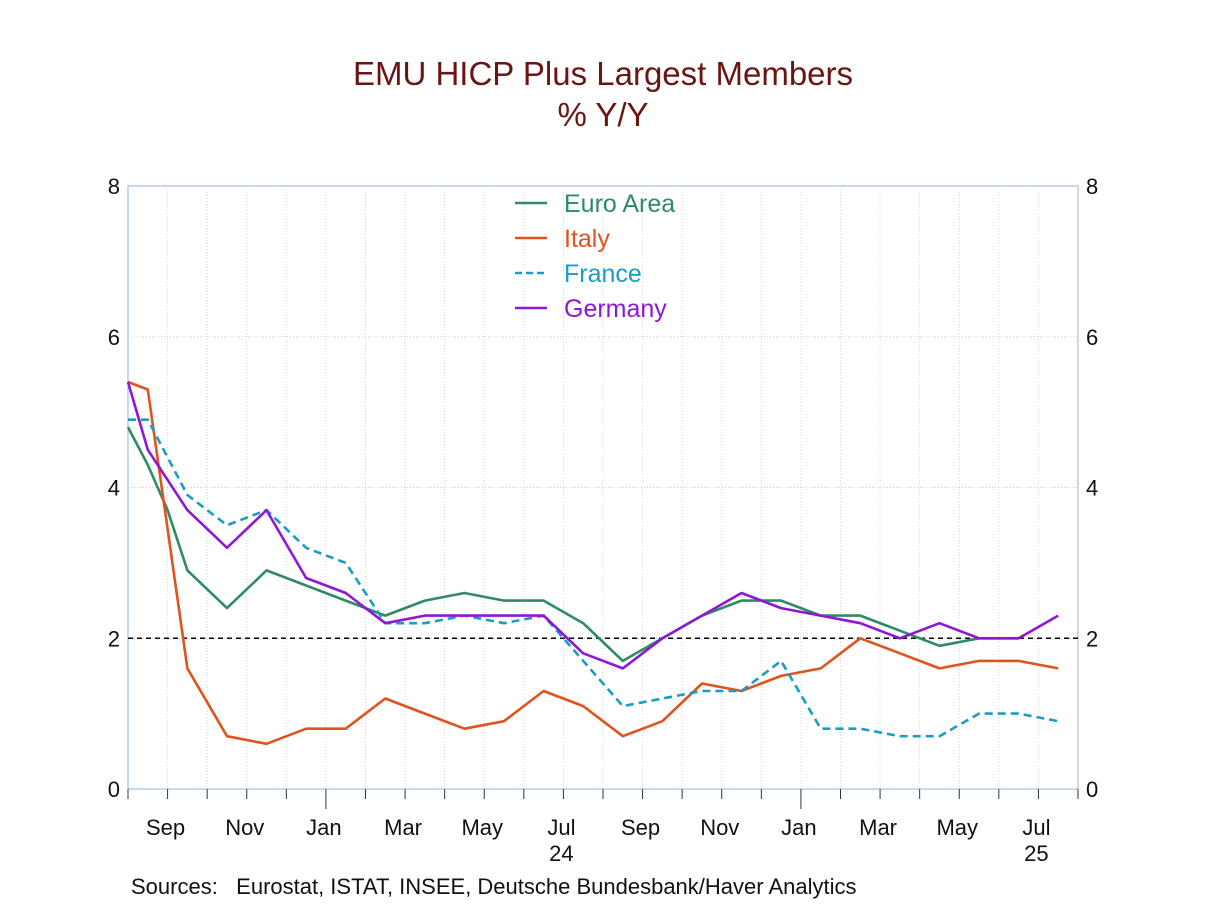  I want to click on y-tick-label-left: 6, so click(114, 337).